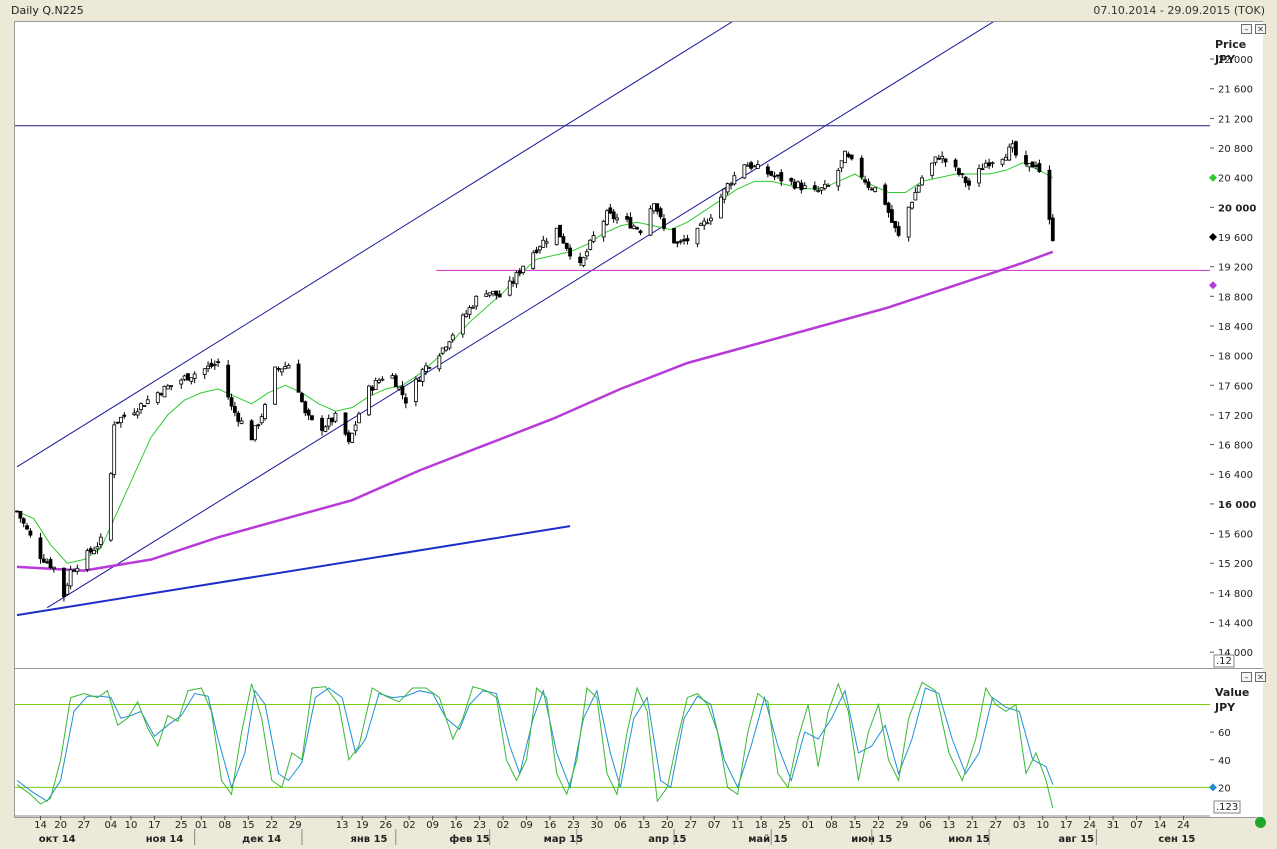  Describe the element at coordinates (968, 839) in the screenshot. I see `month-label: июл 15` at that location.